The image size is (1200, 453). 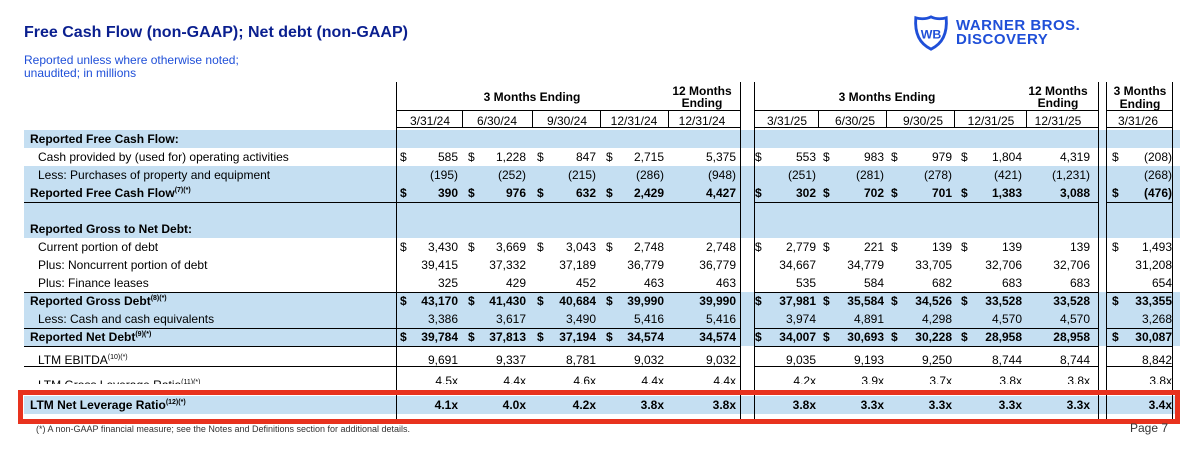 What do you see at coordinates (991, 121) in the screenshot?
I see `column-header: 12/31/25` at bounding box center [991, 121].